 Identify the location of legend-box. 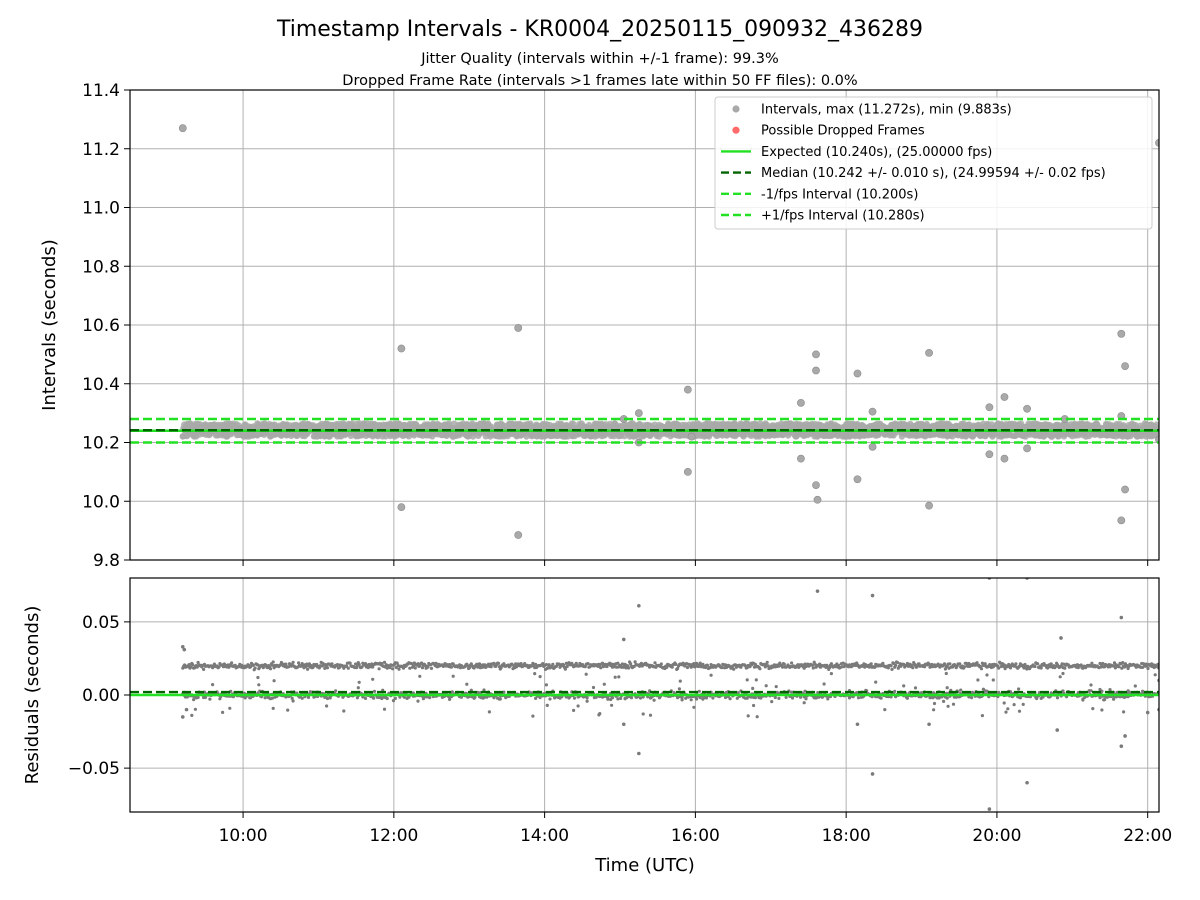
(933, 163).